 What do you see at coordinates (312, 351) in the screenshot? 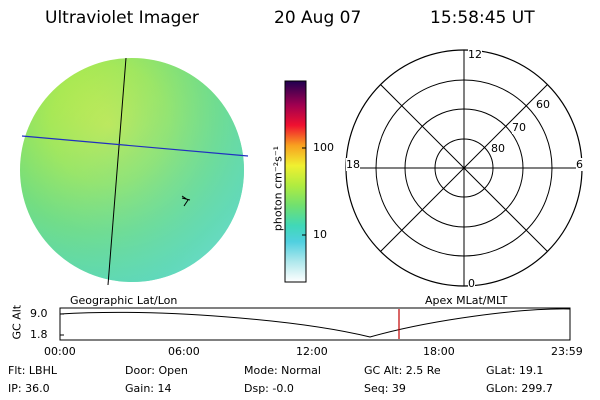
I see `xtick-1200: 12:00` at bounding box center [312, 351].